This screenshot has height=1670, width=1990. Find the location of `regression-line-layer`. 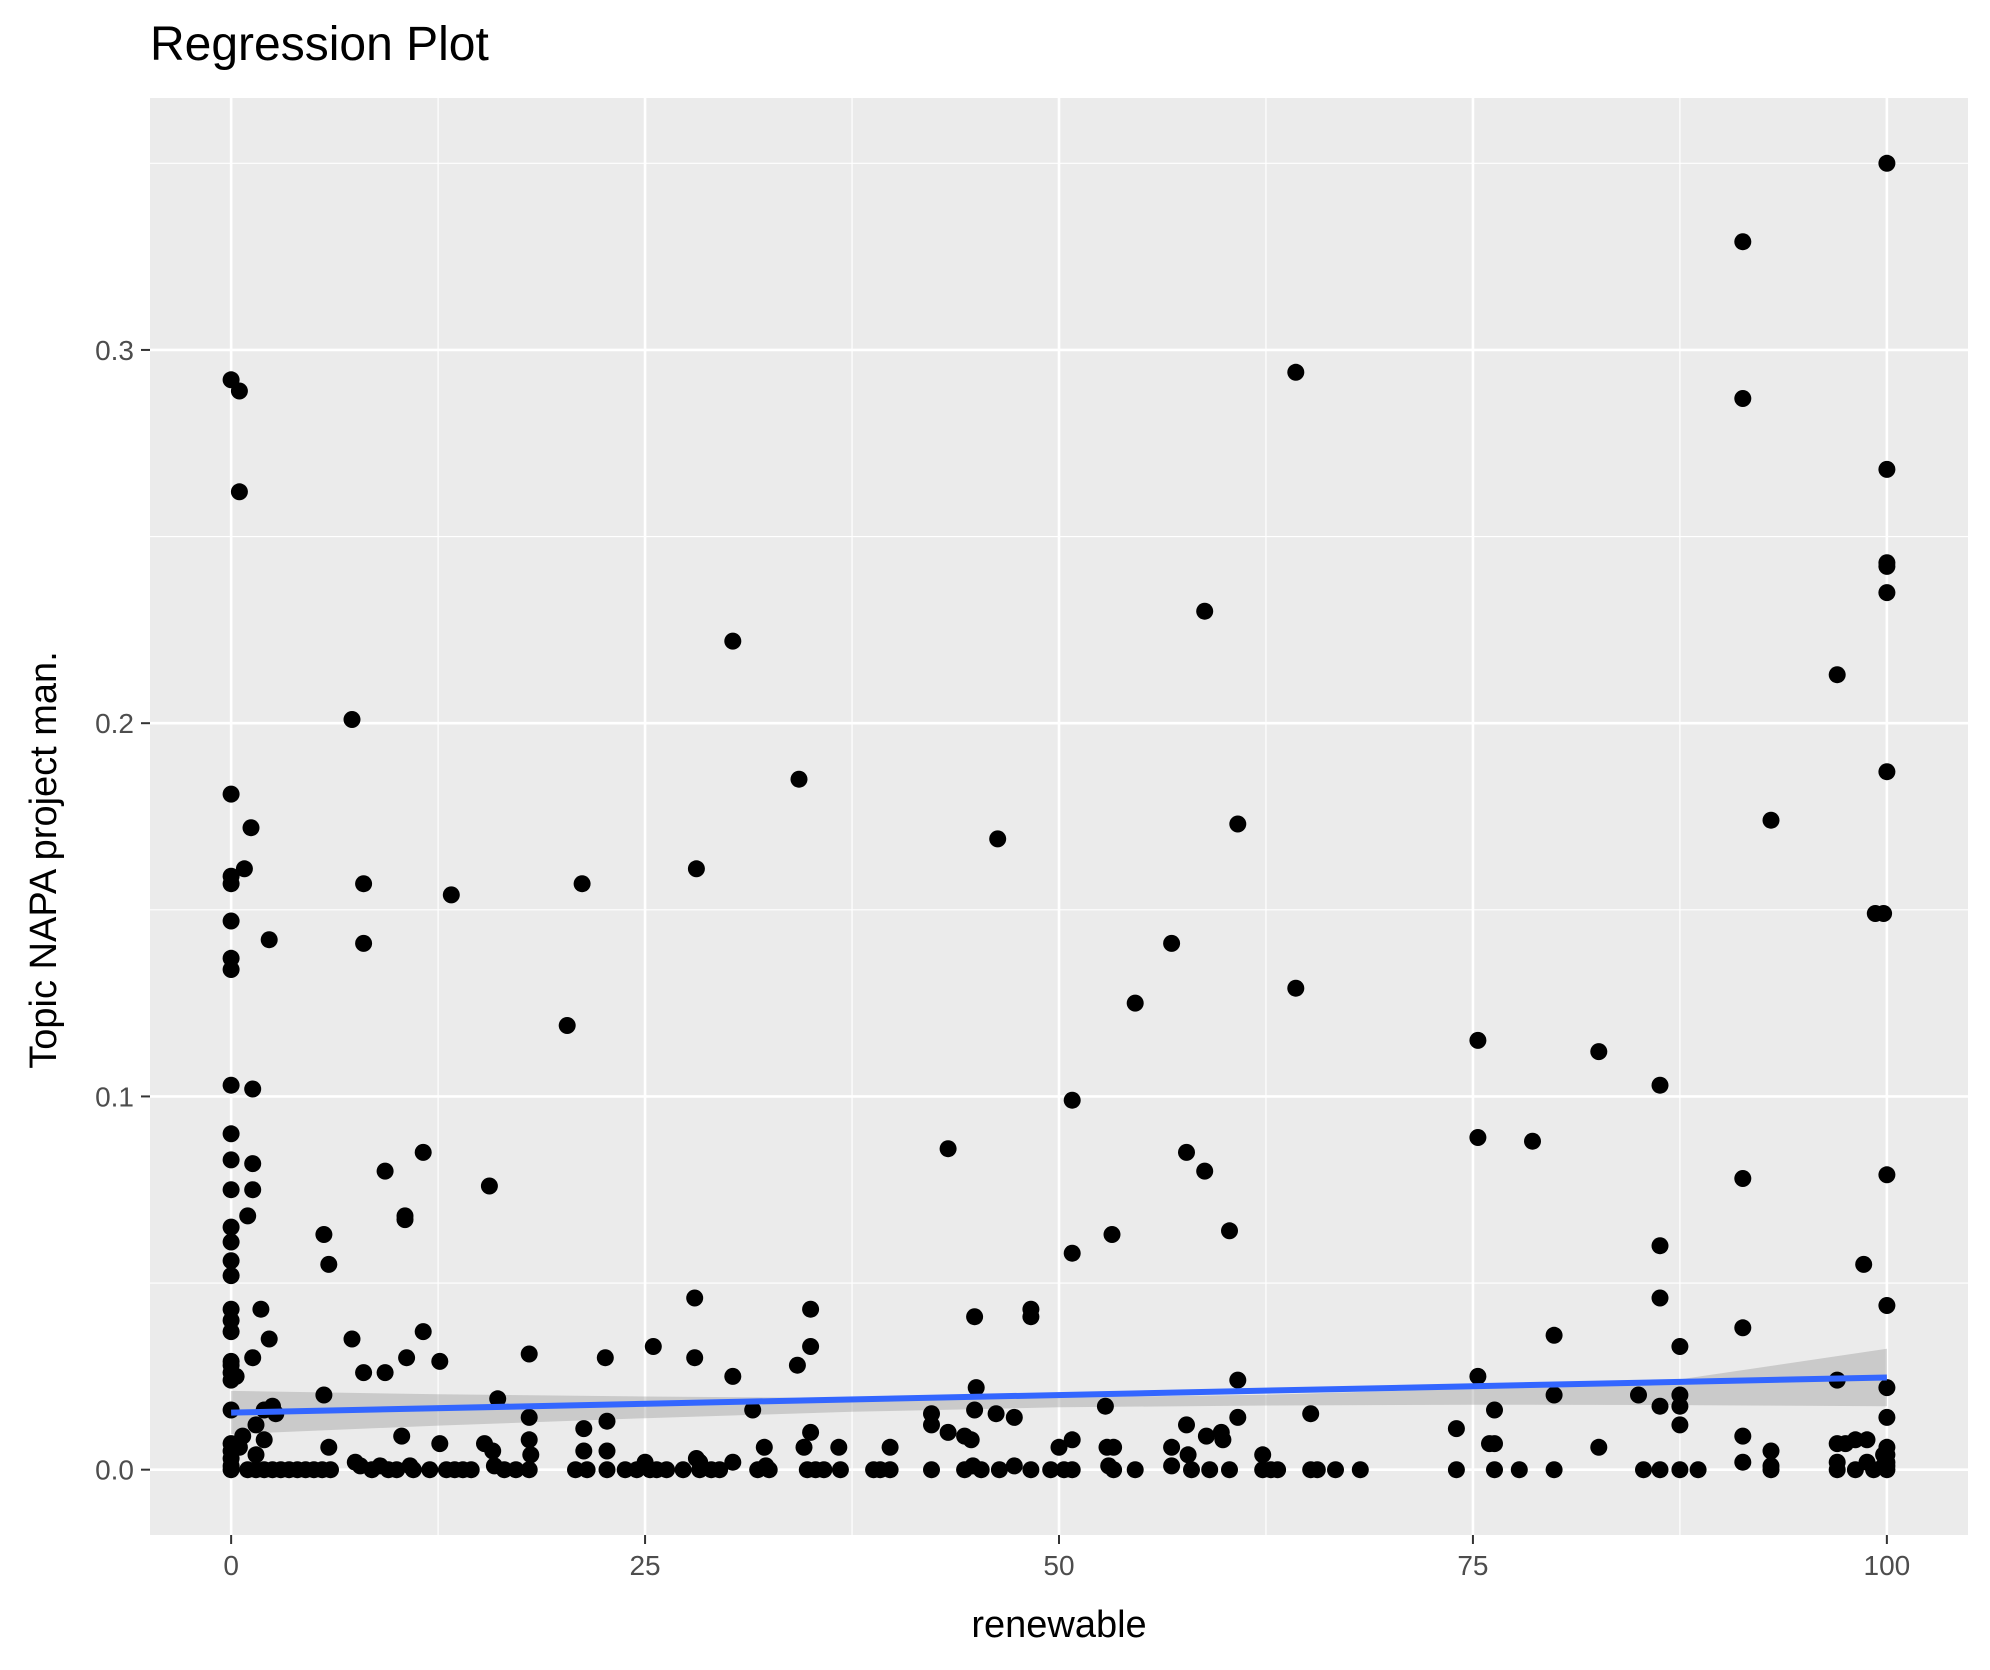

regression-line-layer is located at coordinates (1059, 1395).